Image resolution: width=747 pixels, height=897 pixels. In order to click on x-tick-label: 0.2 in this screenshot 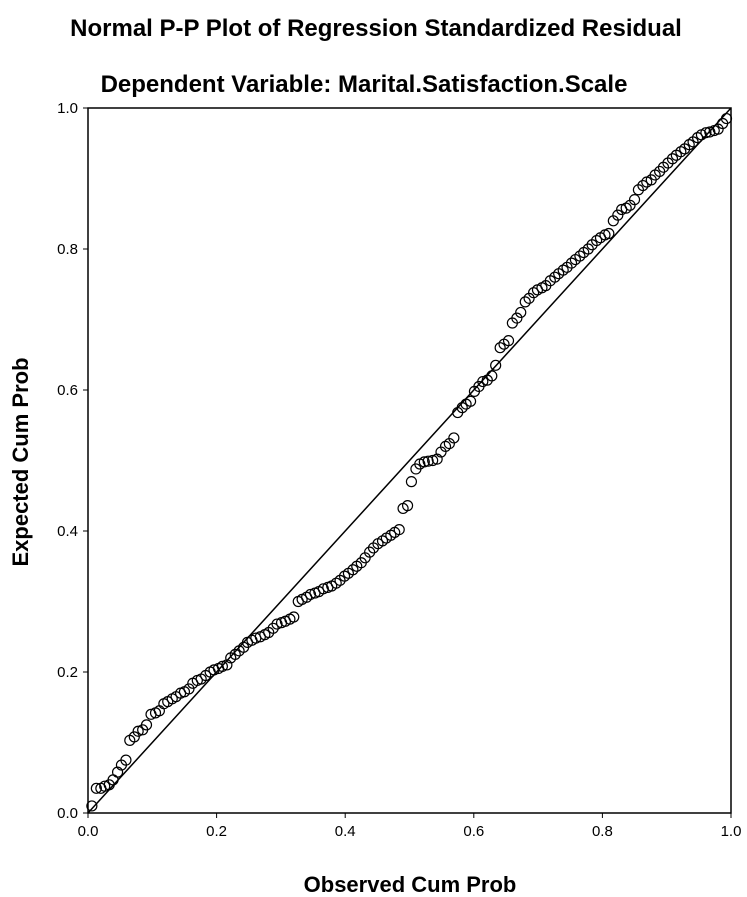, I will do `click(216, 831)`.